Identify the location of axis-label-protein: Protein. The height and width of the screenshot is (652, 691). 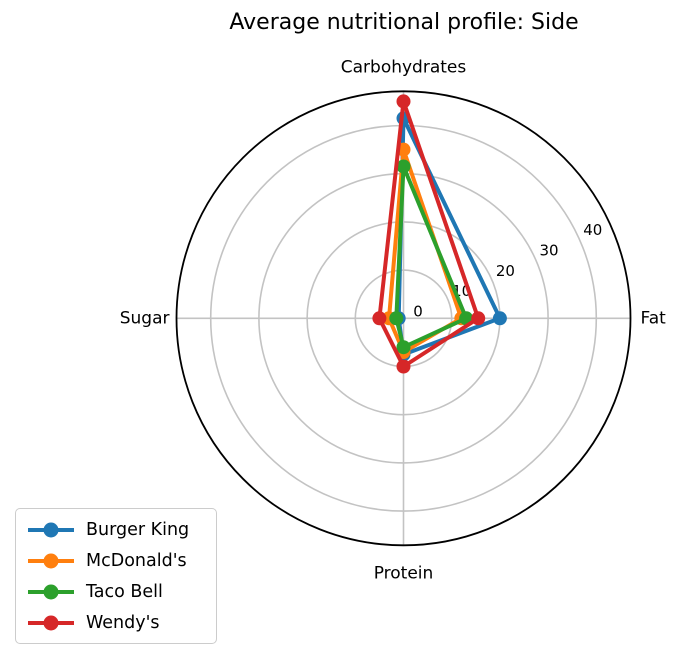
(404, 573).